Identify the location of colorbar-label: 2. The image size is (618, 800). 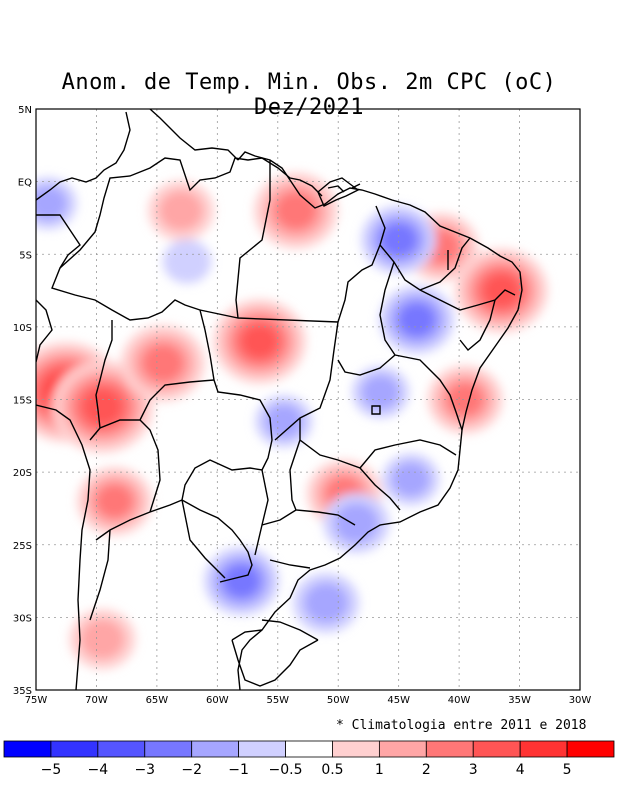
(426, 770).